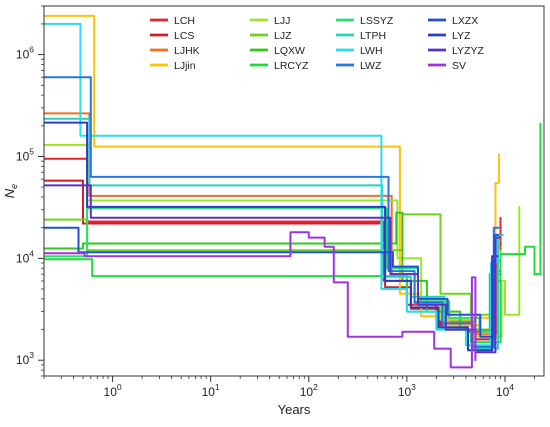  I want to click on legend-item-lyzyz: LYZYZ, so click(456, 51).